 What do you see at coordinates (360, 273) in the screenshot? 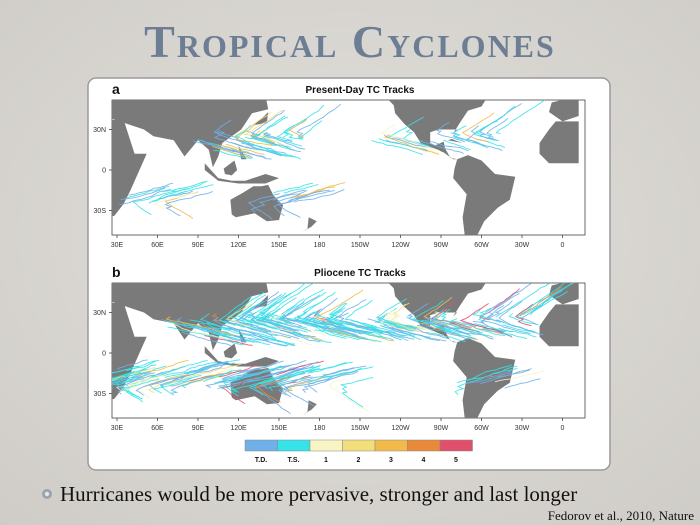
I see `panel-title: Pliocene TC Tracks` at bounding box center [360, 273].